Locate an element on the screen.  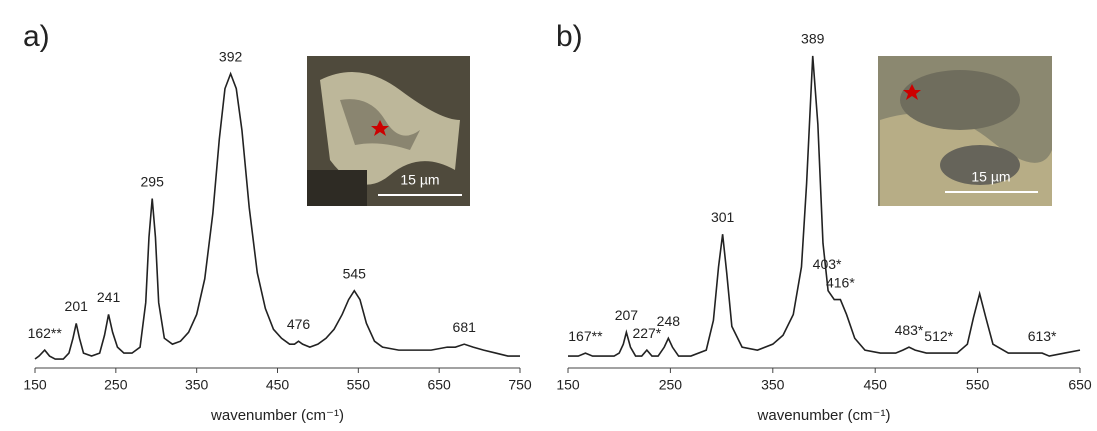
peak-label: 392 is located at coordinates (231, 56).